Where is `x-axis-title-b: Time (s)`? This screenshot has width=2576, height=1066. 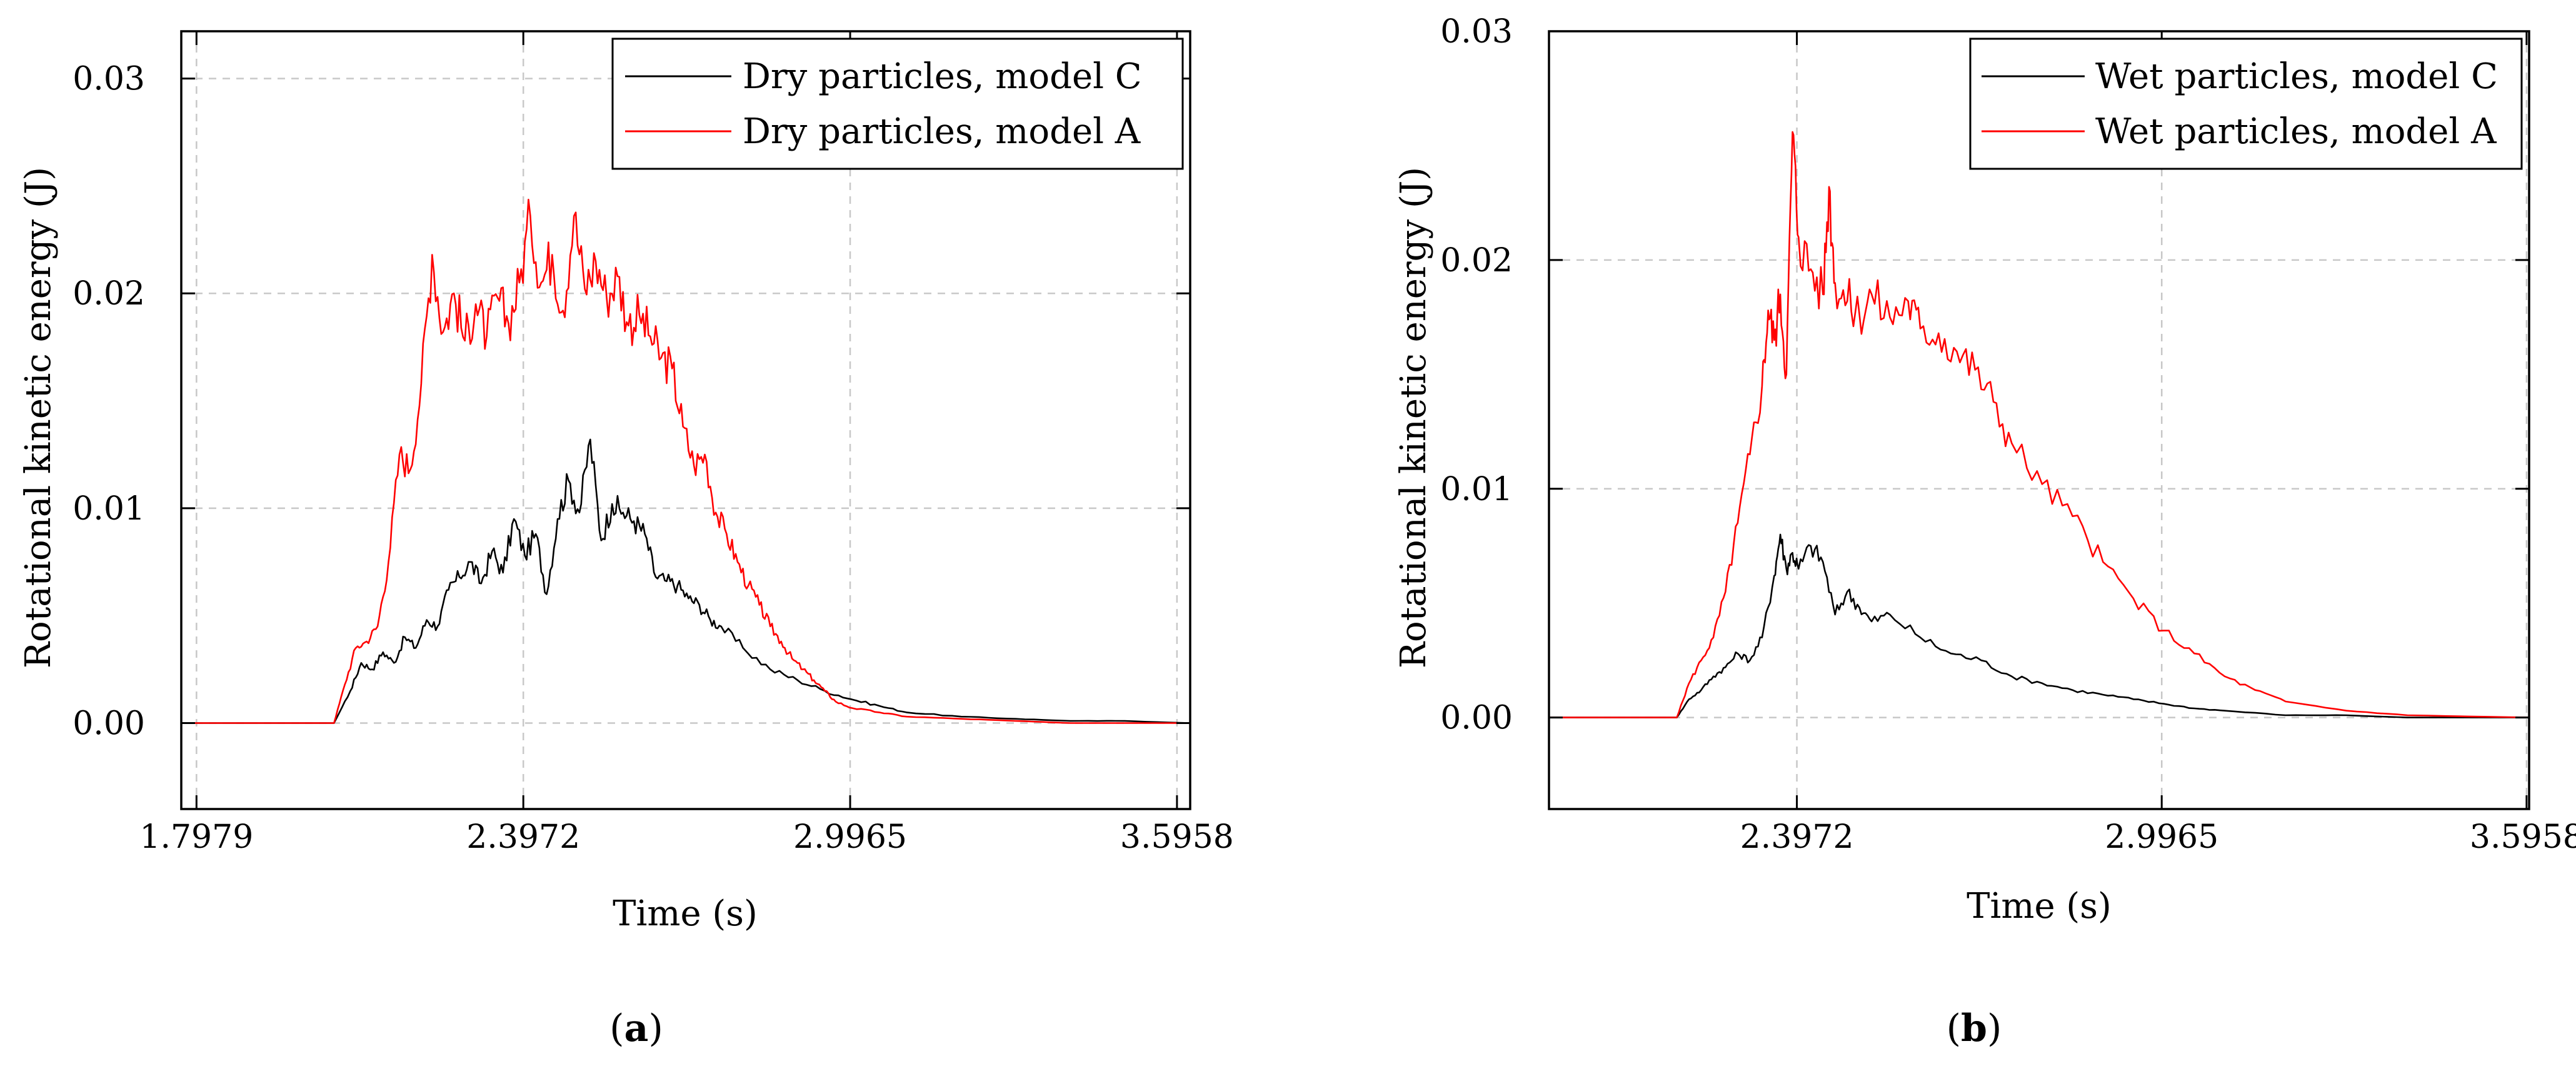
x-axis-title-b: Time (s) is located at coordinates (2039, 906).